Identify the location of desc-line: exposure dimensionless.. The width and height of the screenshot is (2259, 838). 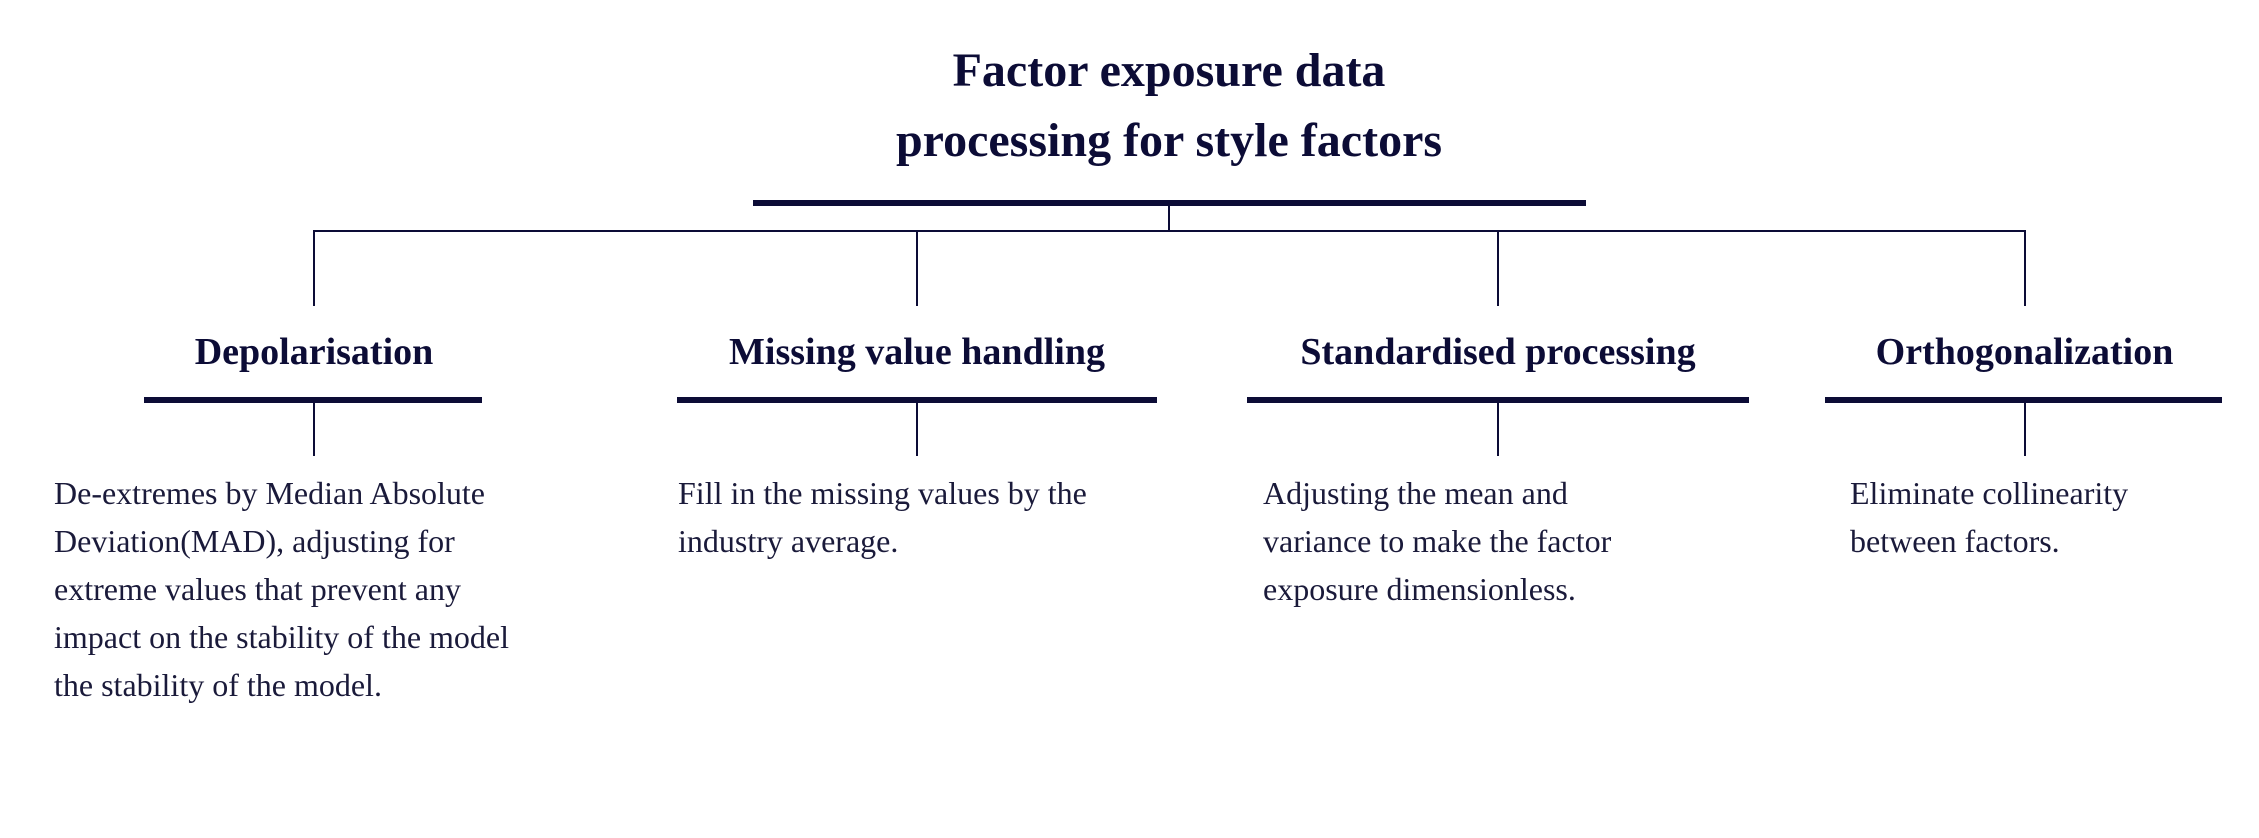
(1419, 589).